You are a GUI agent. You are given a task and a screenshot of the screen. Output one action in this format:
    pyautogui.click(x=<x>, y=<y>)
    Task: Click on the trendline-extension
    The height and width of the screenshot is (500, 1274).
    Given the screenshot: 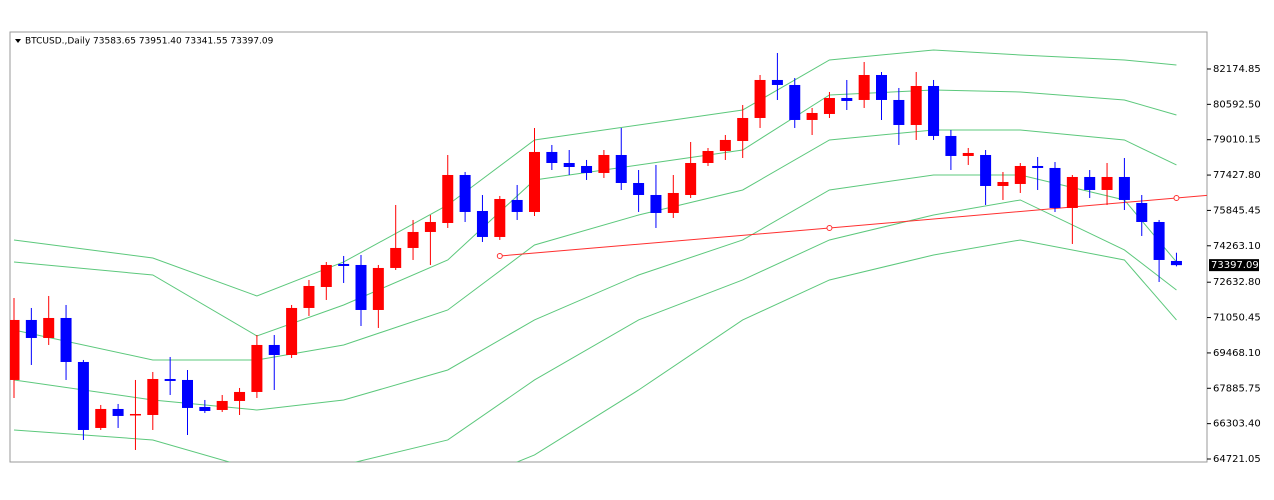 What is the action you would take?
    pyautogui.click(x=1191, y=196)
    